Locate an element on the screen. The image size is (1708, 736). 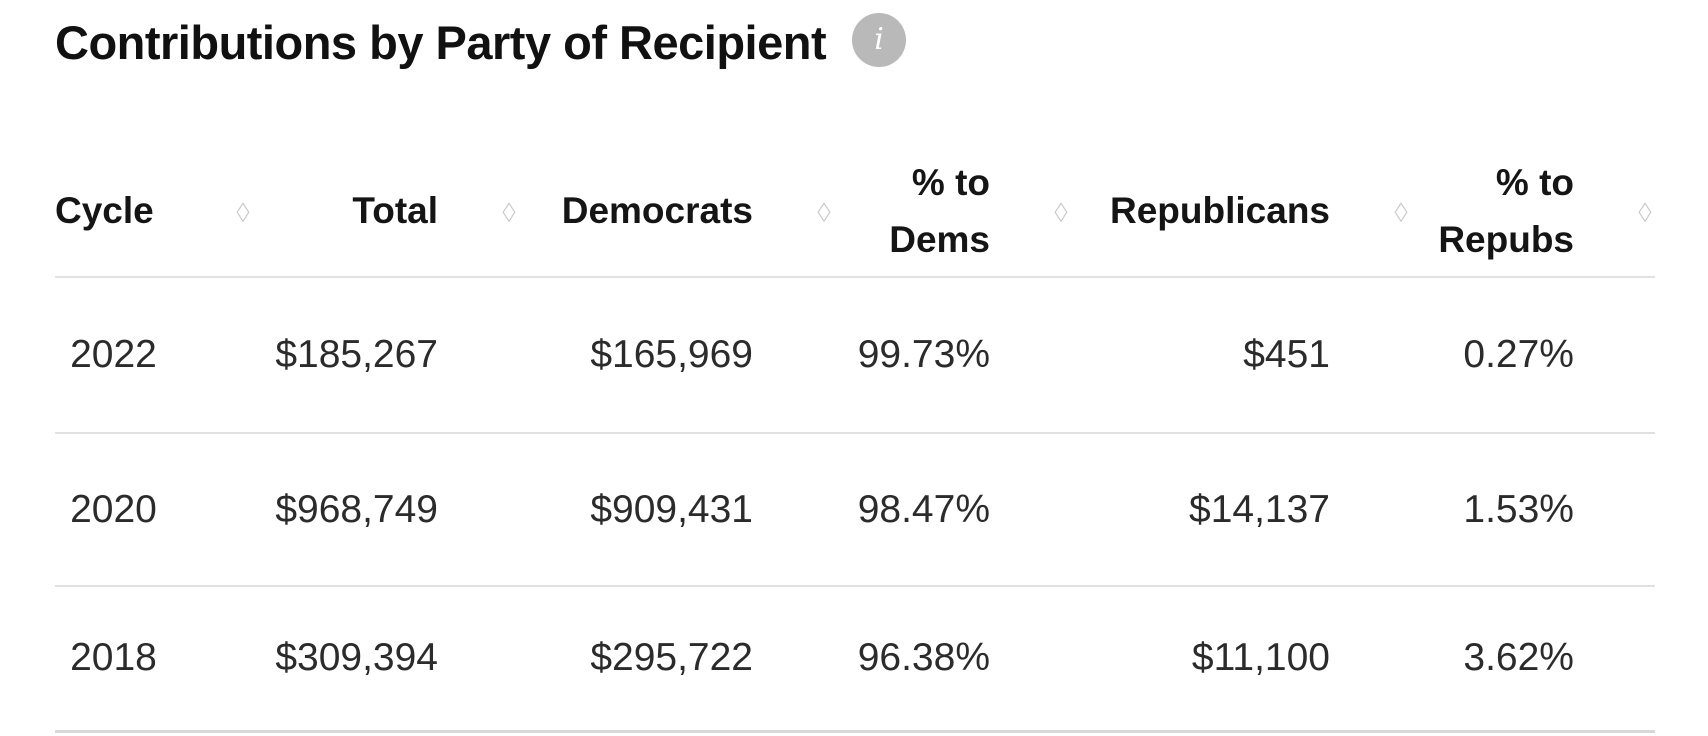
col-header-cycle-inner: Cycle ◇ is located at coordinates (154, 195).